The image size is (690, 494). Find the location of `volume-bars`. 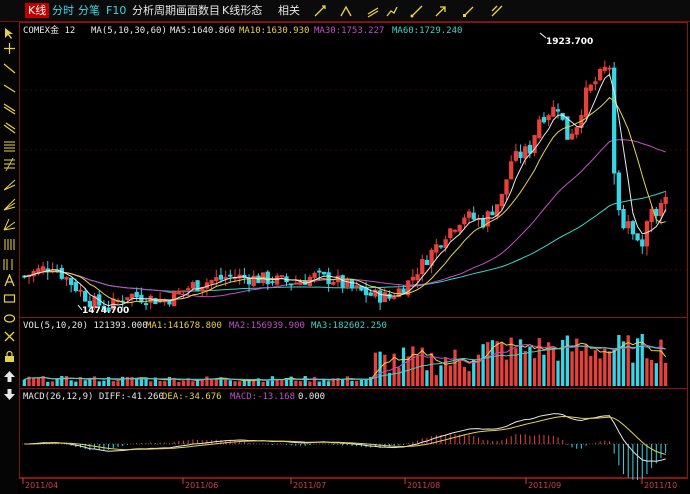

volume-bars is located at coordinates (345, 360).